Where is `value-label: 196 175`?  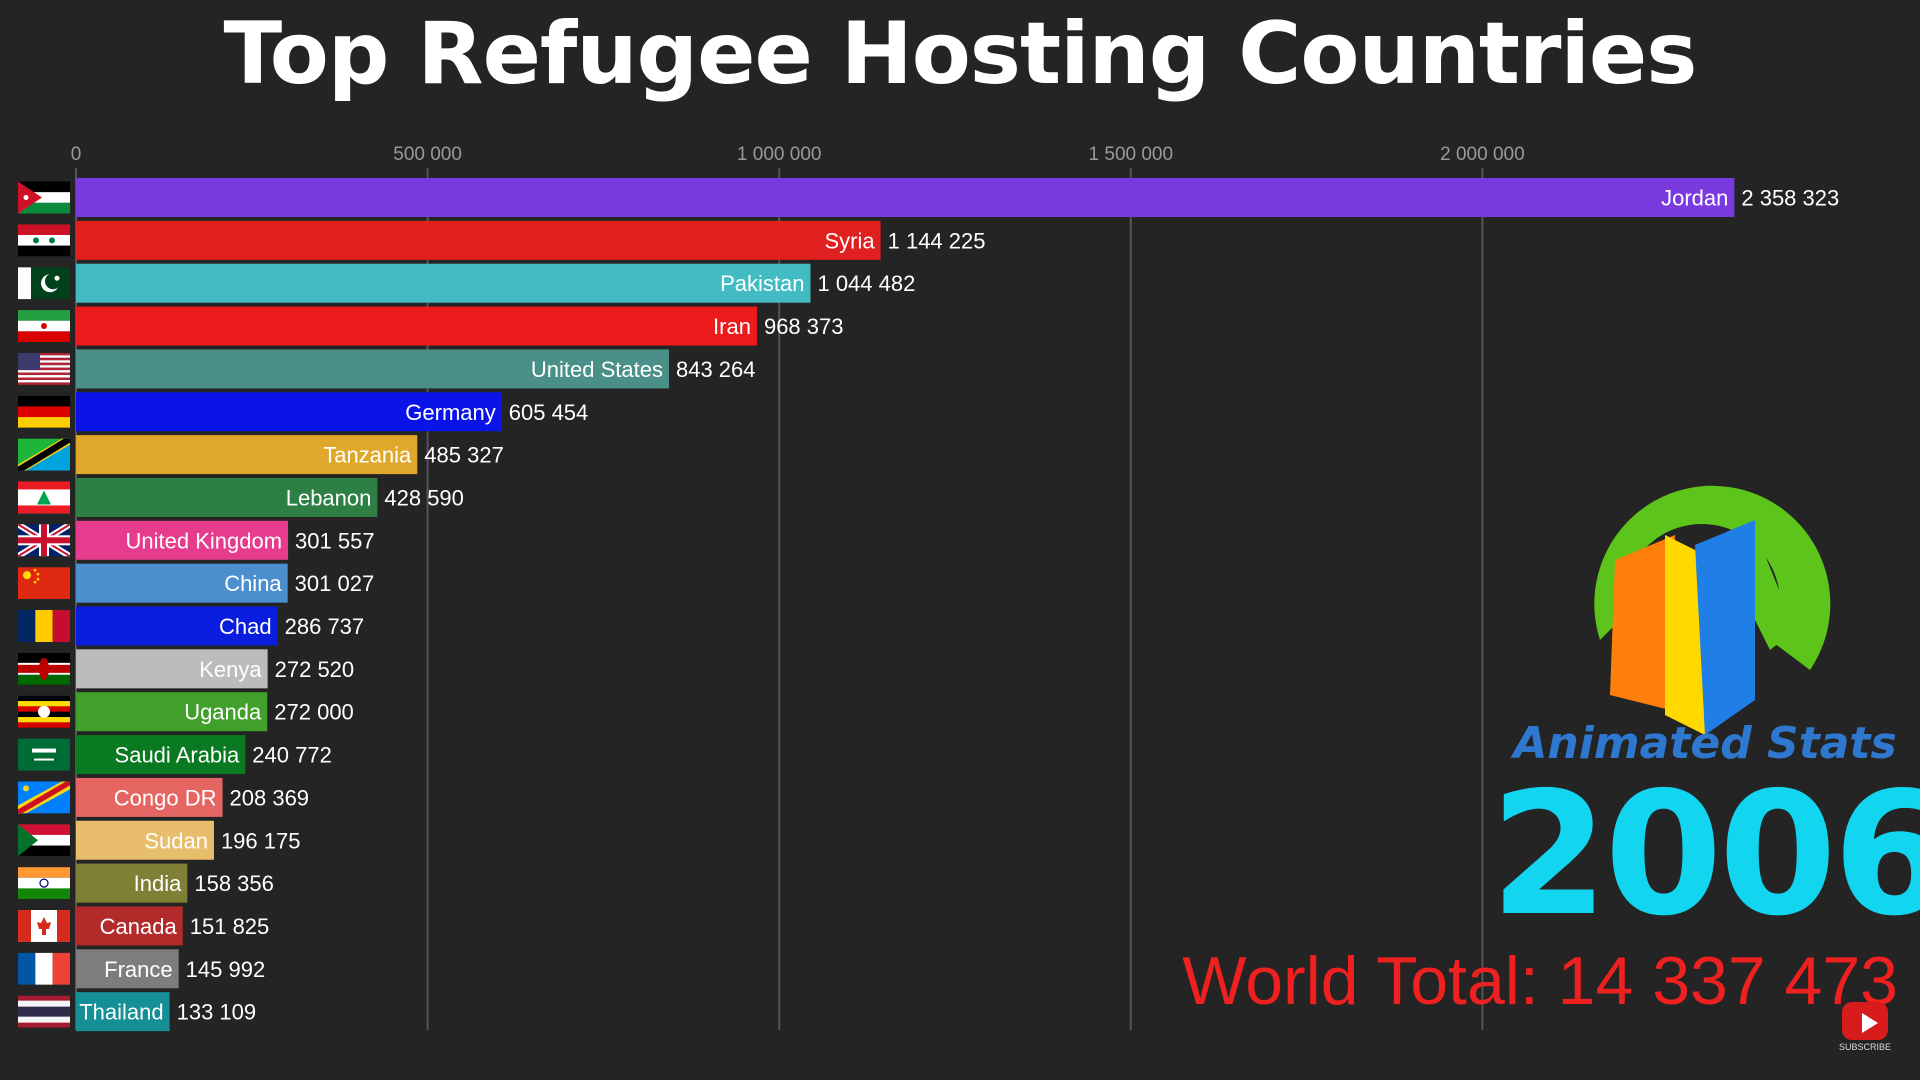 value-label: 196 175 is located at coordinates (261, 840).